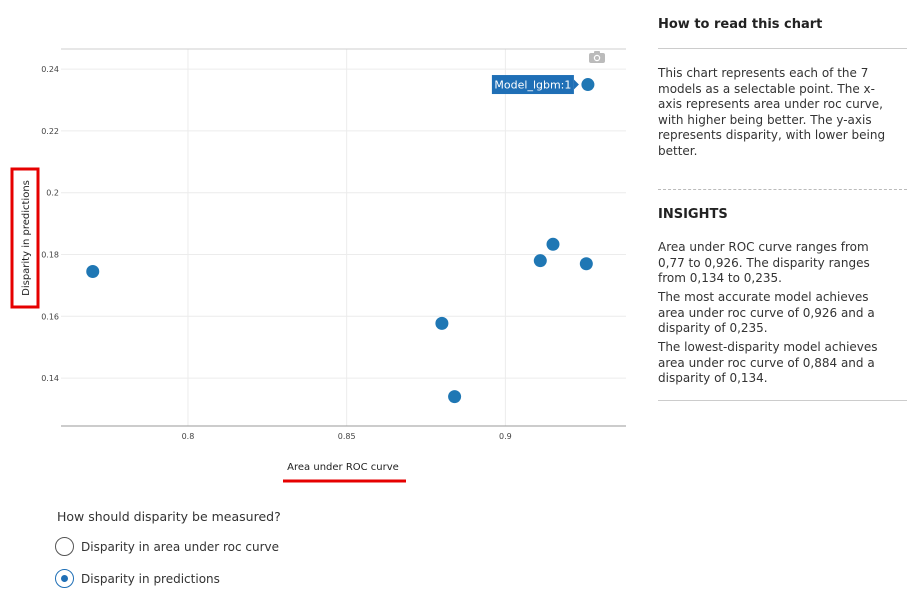 This screenshot has width=911, height=611. I want to click on y-tick-label: 0.14, so click(50, 378).